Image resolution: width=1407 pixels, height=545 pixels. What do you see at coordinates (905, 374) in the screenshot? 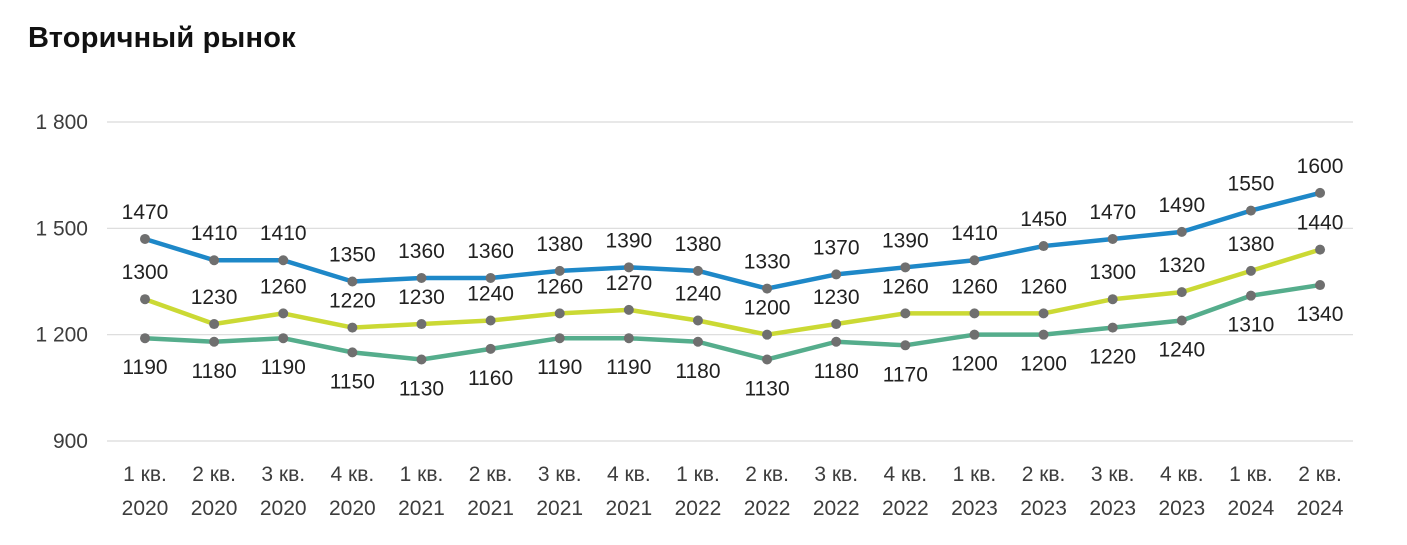
I see `data-point-label-green: 1170` at bounding box center [905, 374].